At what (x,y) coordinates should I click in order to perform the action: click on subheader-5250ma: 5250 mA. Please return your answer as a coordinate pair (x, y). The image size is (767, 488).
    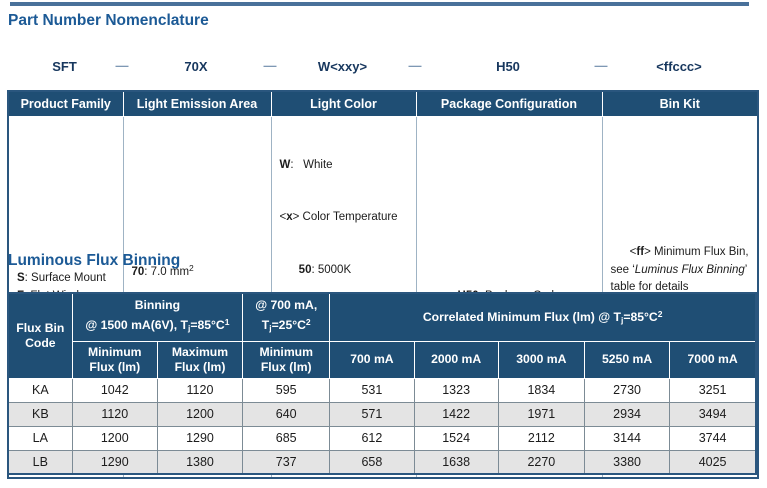
    Looking at the image, I should click on (627, 359).